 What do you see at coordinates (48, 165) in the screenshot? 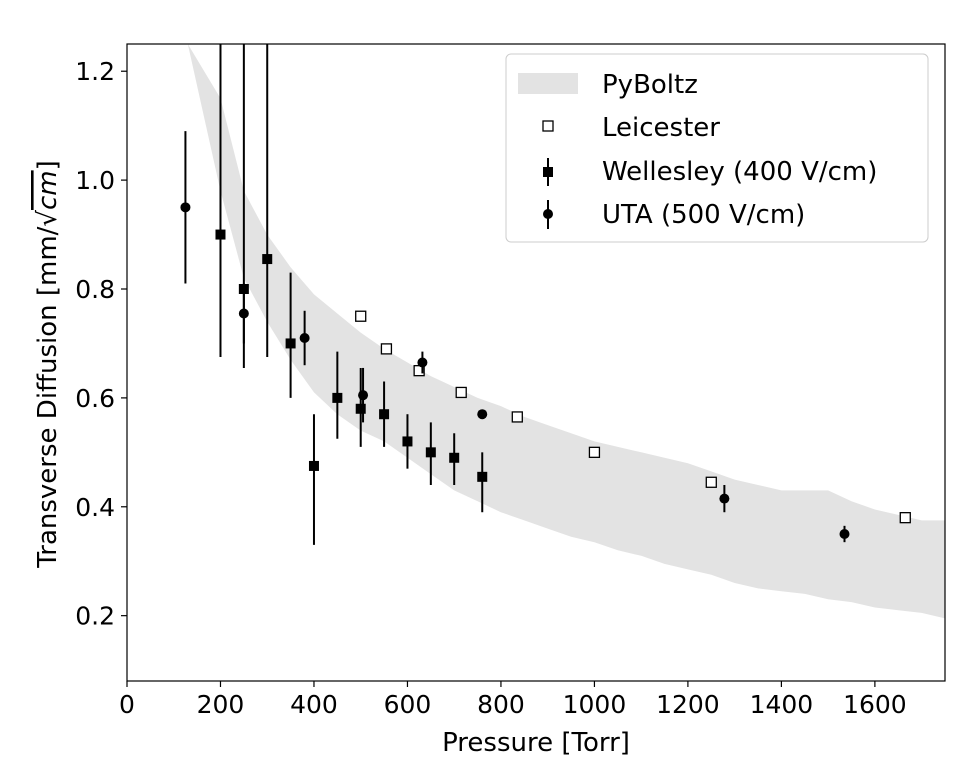
I see `y-axis-label-close: ]` at bounding box center [48, 165].